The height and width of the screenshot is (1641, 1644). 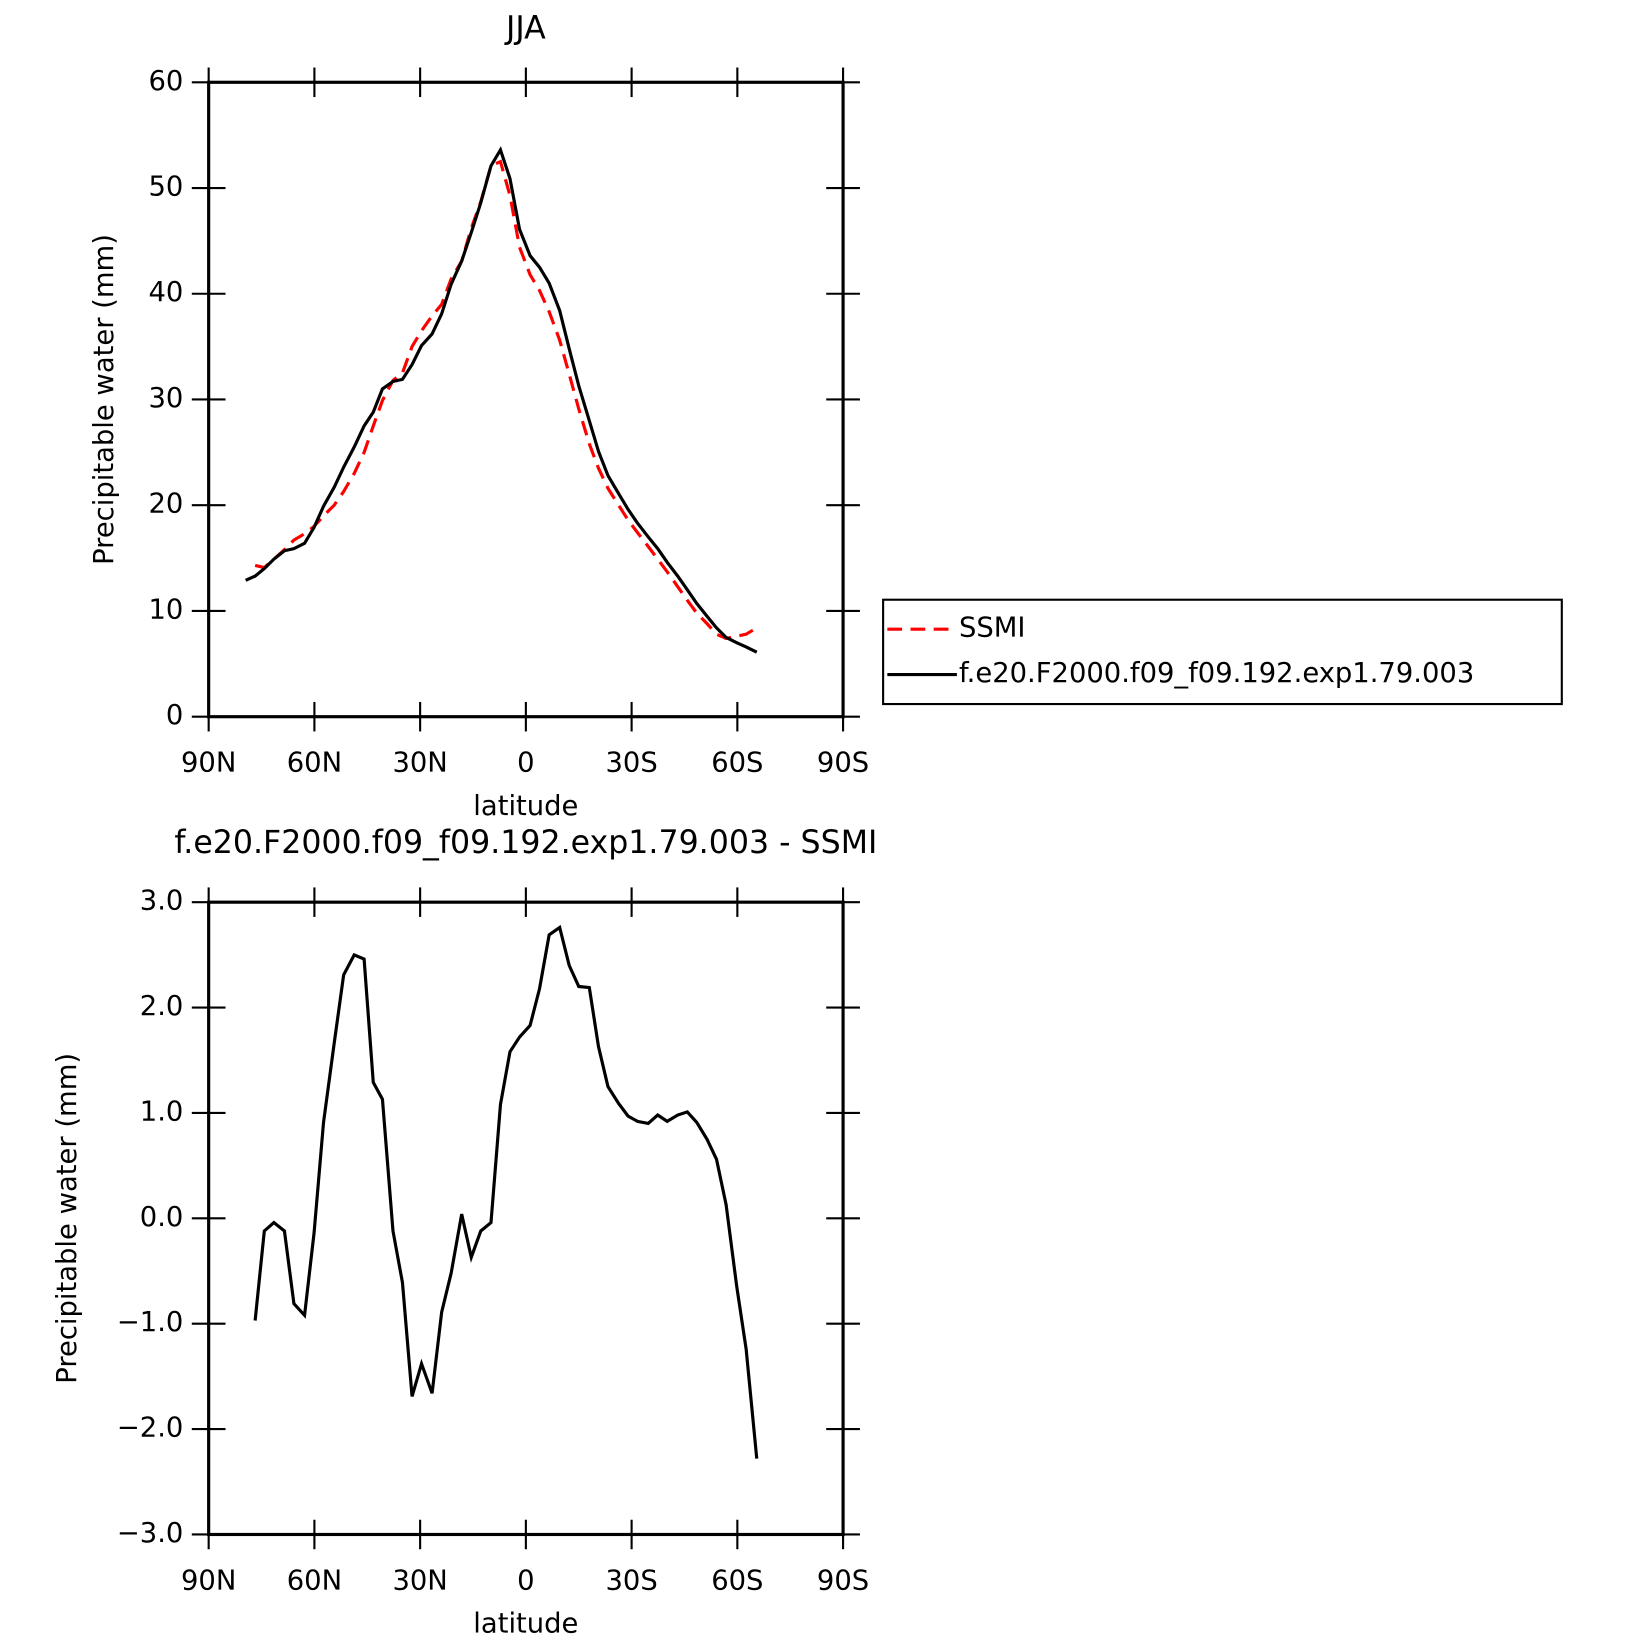 What do you see at coordinates (166, 504) in the screenshot?
I see `y-tick-label: 20` at bounding box center [166, 504].